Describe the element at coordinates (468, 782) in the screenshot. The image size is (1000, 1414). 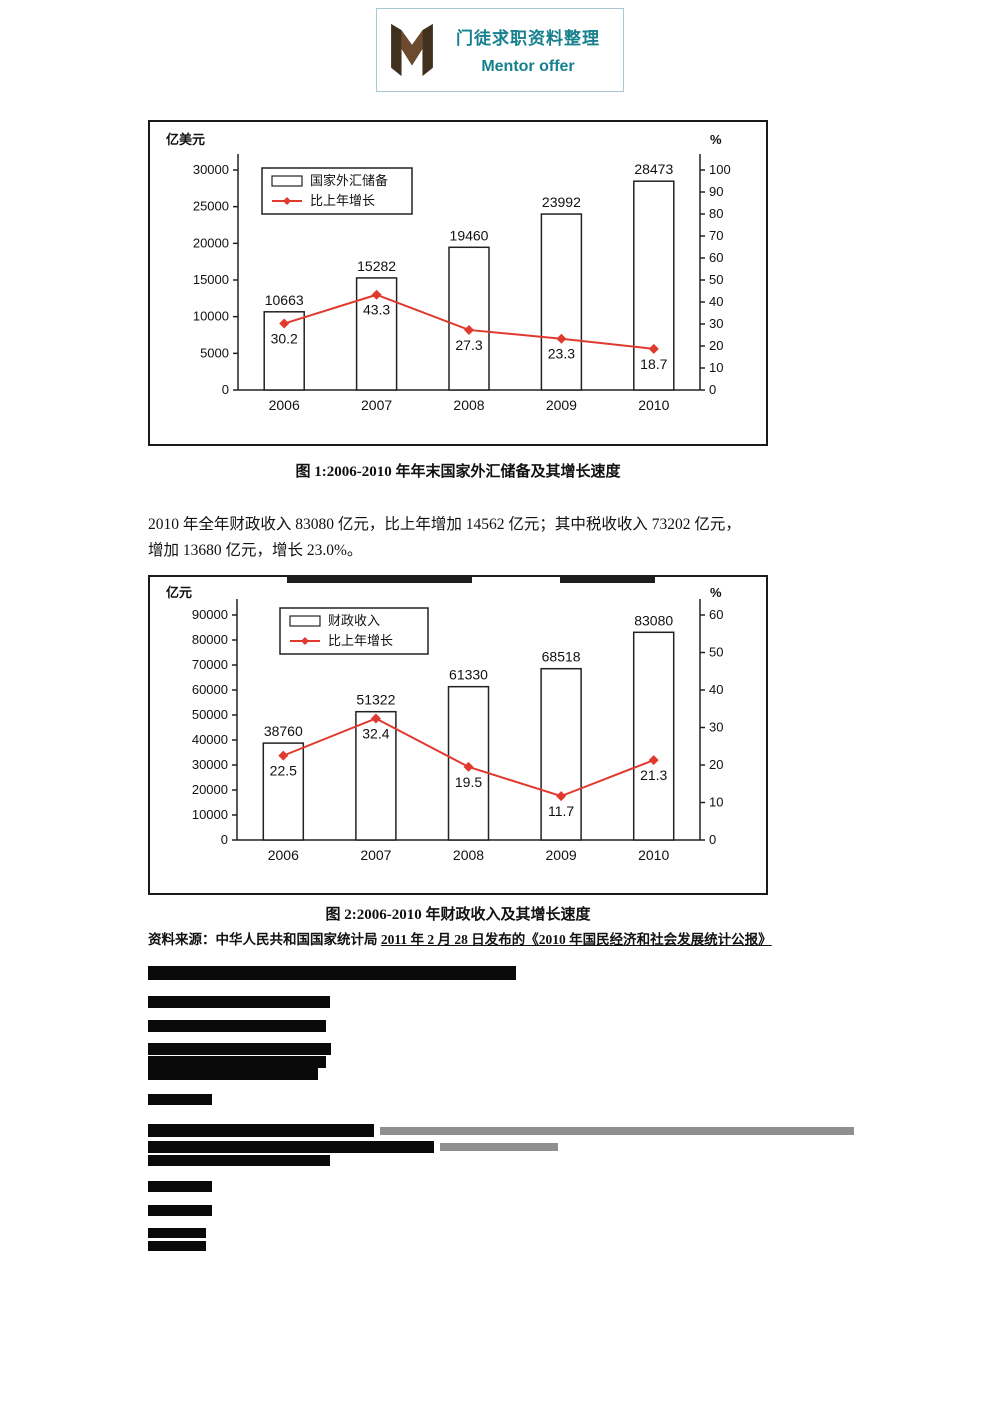
I see `svg-text: 19.5` at that location.